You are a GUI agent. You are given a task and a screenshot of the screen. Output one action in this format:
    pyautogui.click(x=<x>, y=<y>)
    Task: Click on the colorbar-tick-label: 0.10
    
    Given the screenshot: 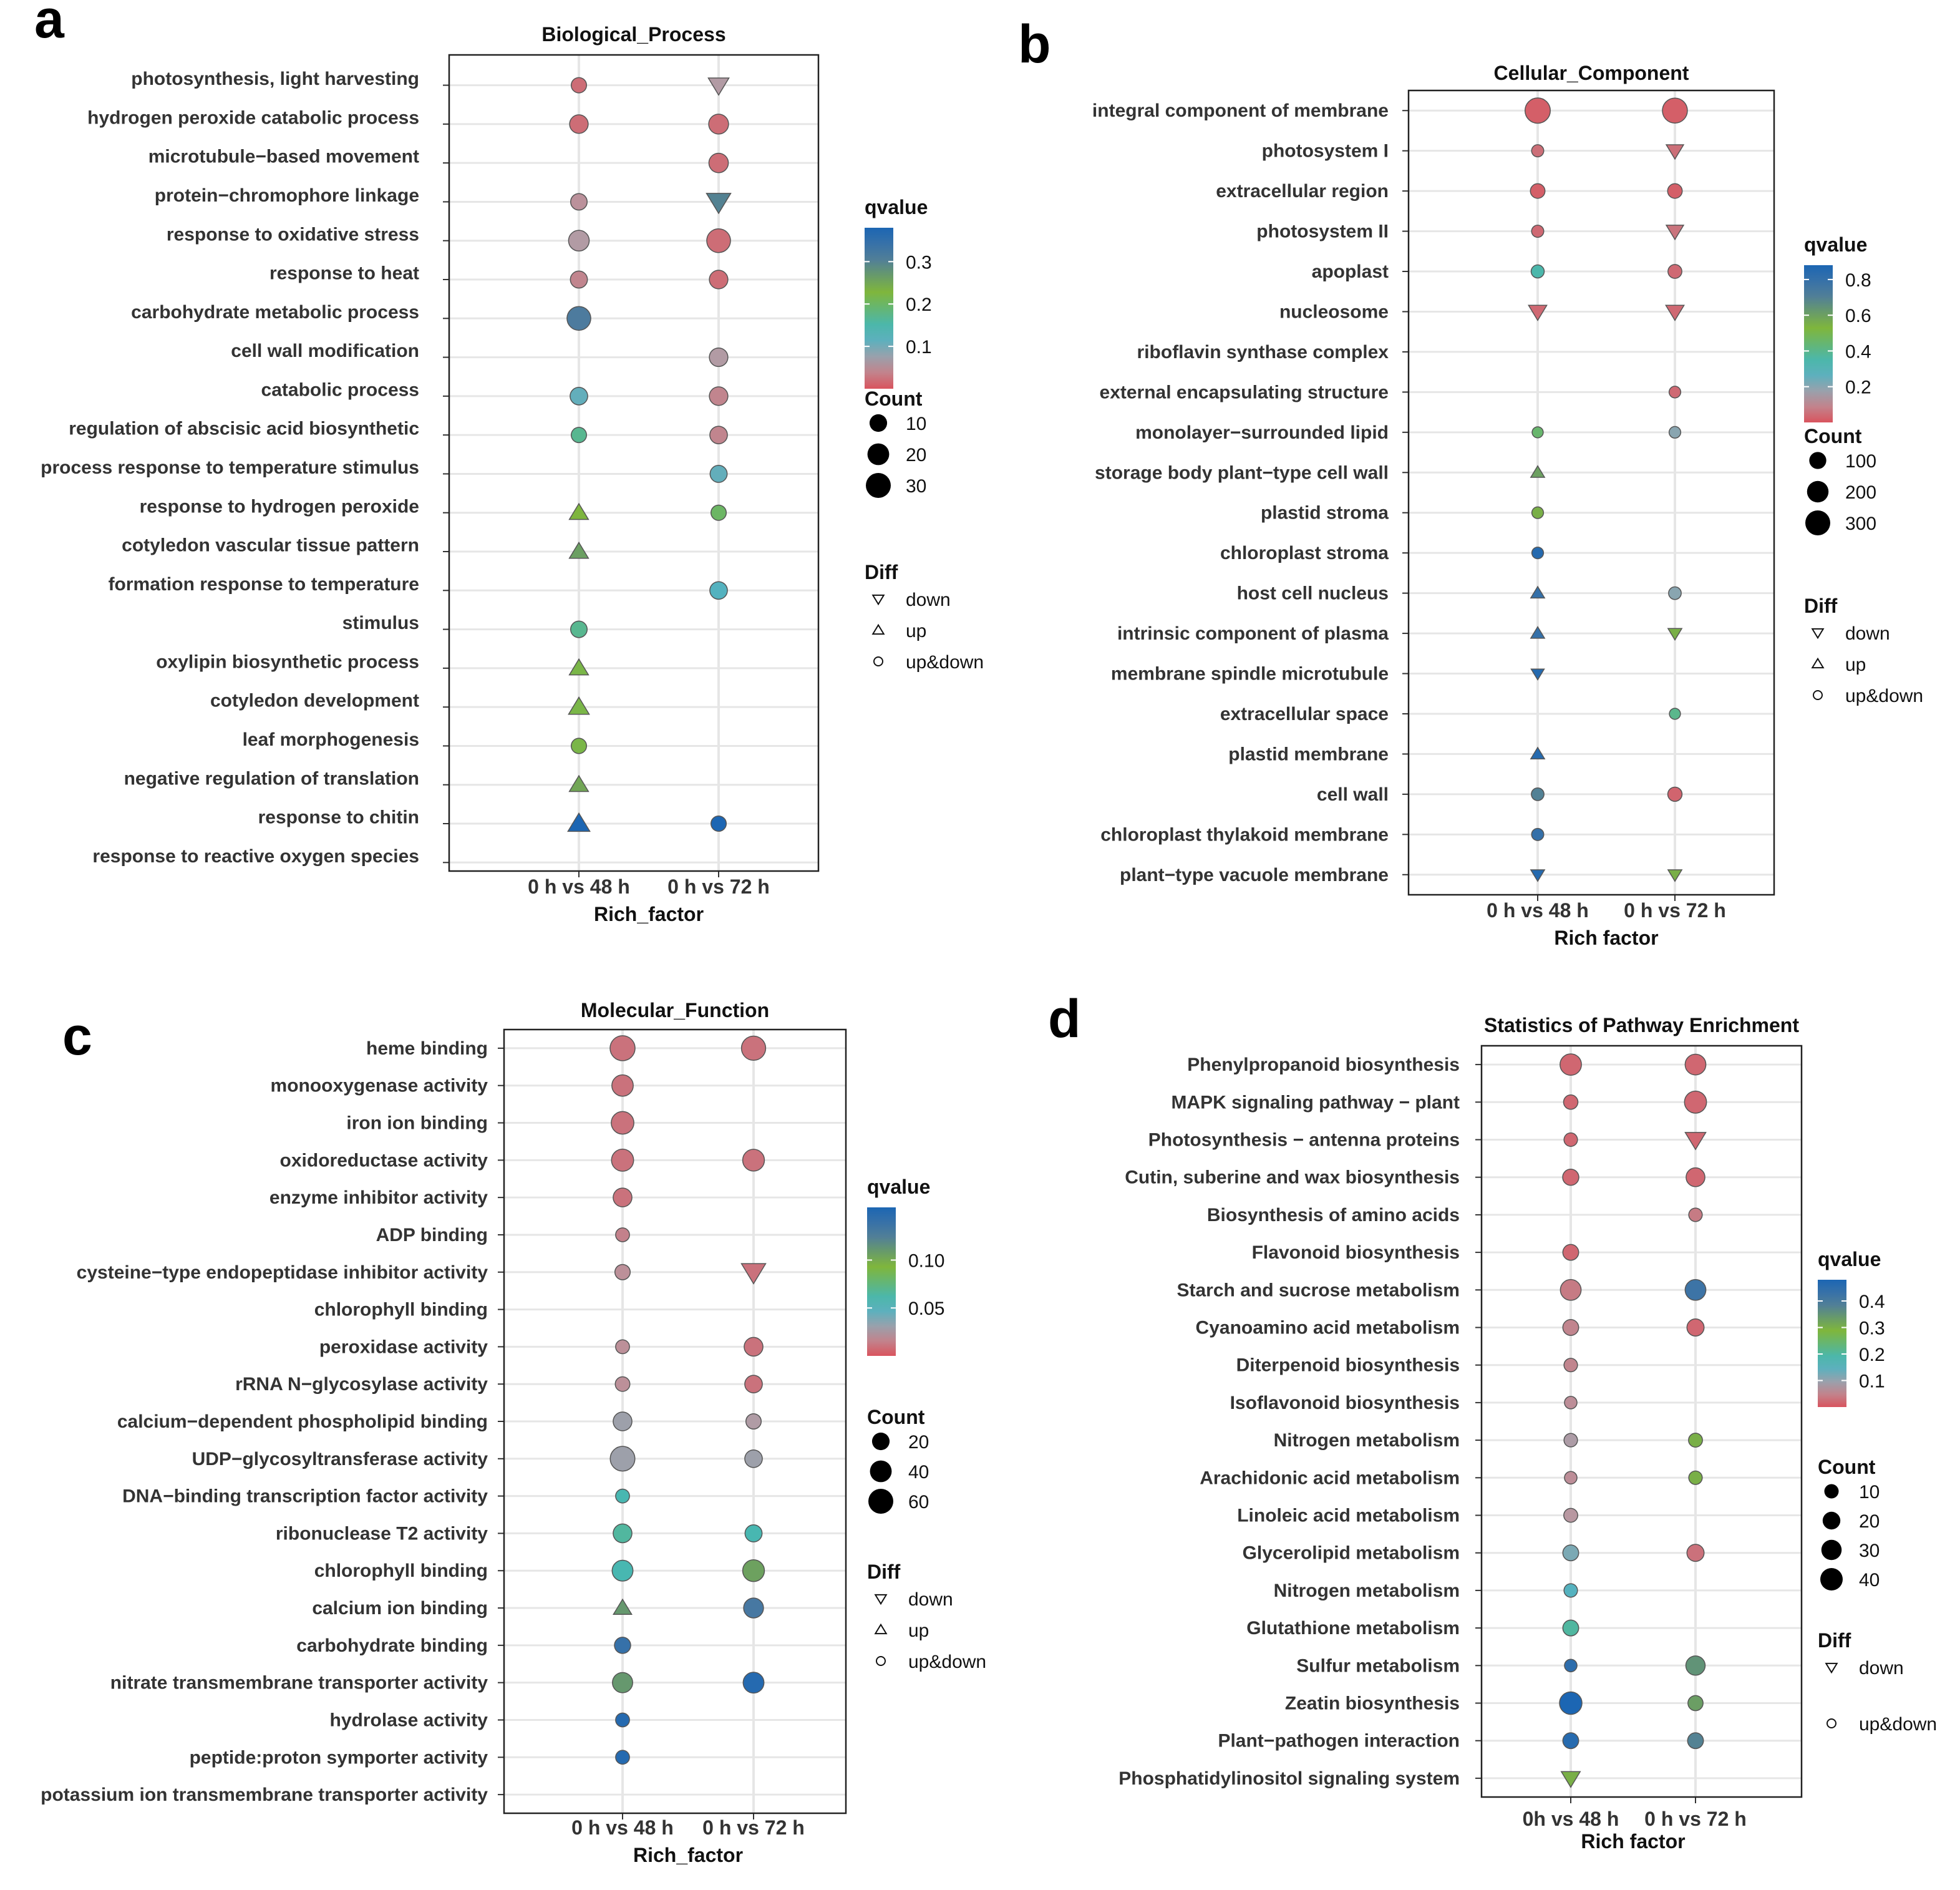 What is the action you would take?
    pyautogui.click(x=926, y=1260)
    